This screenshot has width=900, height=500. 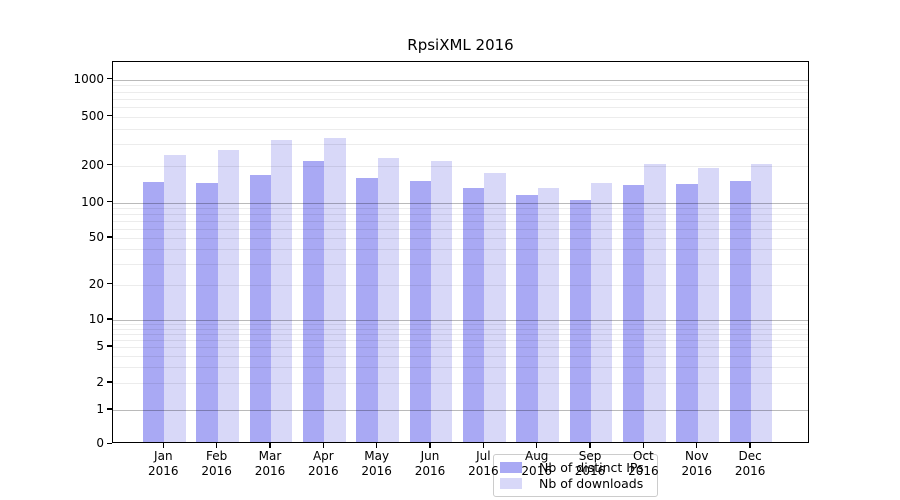 What do you see at coordinates (634, 313) in the screenshot?
I see `bar-ips-oct` at bounding box center [634, 313].